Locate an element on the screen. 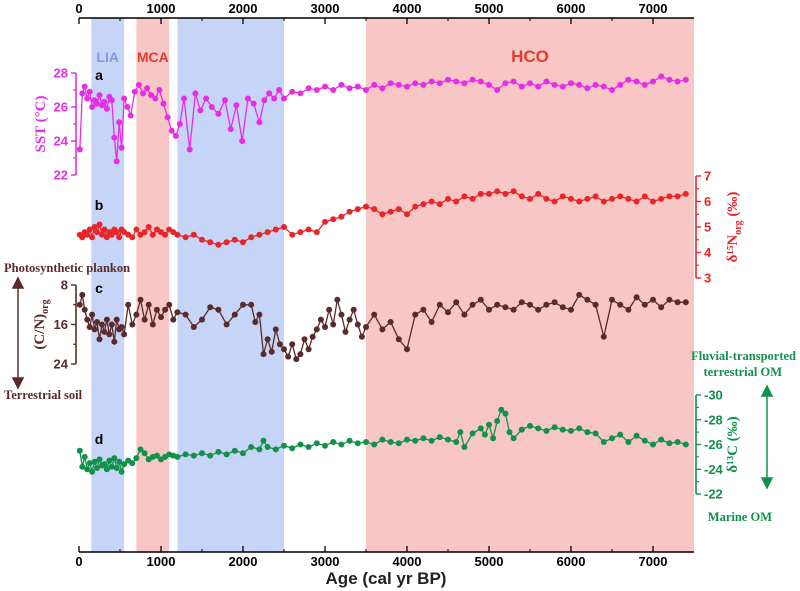  y-tick-label-b: 4 is located at coordinates (708, 252).